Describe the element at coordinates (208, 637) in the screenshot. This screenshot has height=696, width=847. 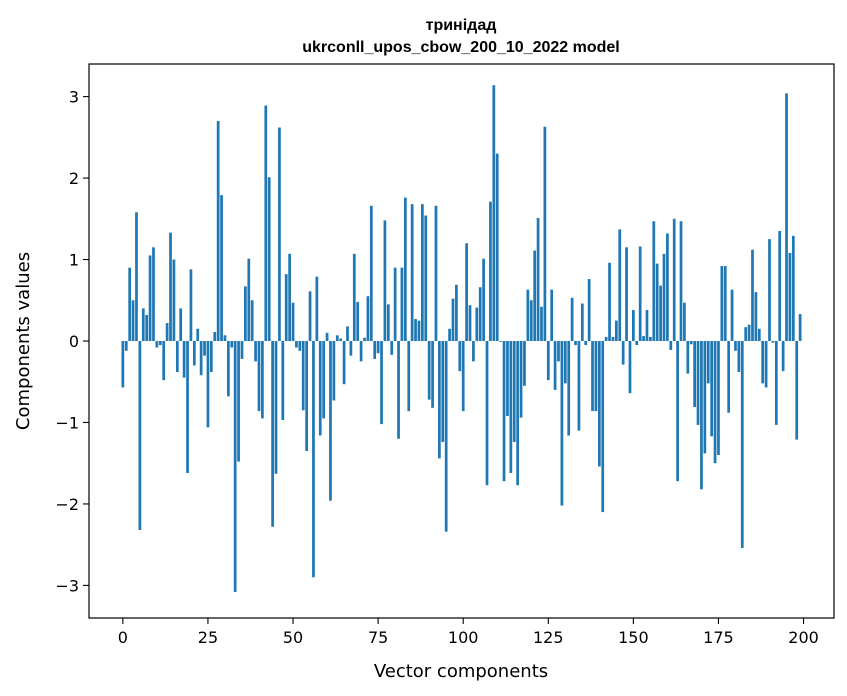
I see `x-tick-label: 25` at that location.